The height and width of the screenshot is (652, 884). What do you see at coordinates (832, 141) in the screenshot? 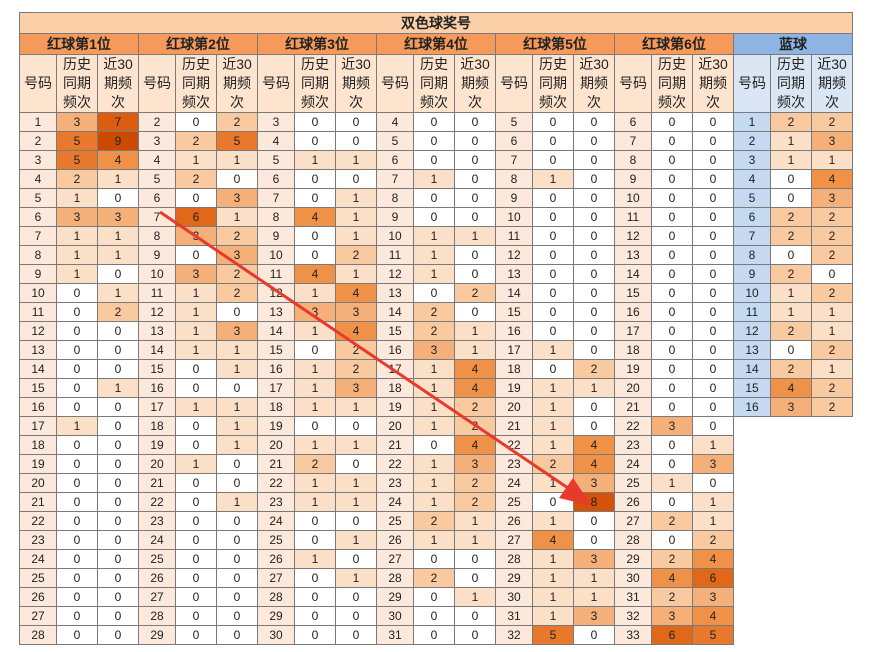
I see `recent30-frequency-cell: 3` at bounding box center [832, 141].